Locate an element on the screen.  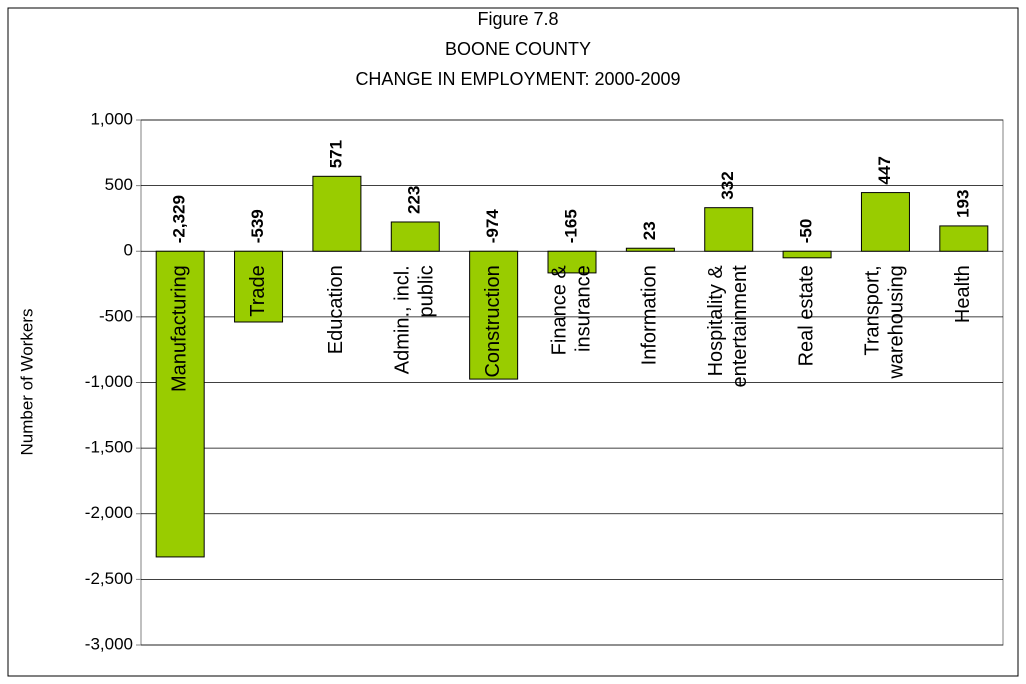
data-label: -539 is located at coordinates (257, 226).